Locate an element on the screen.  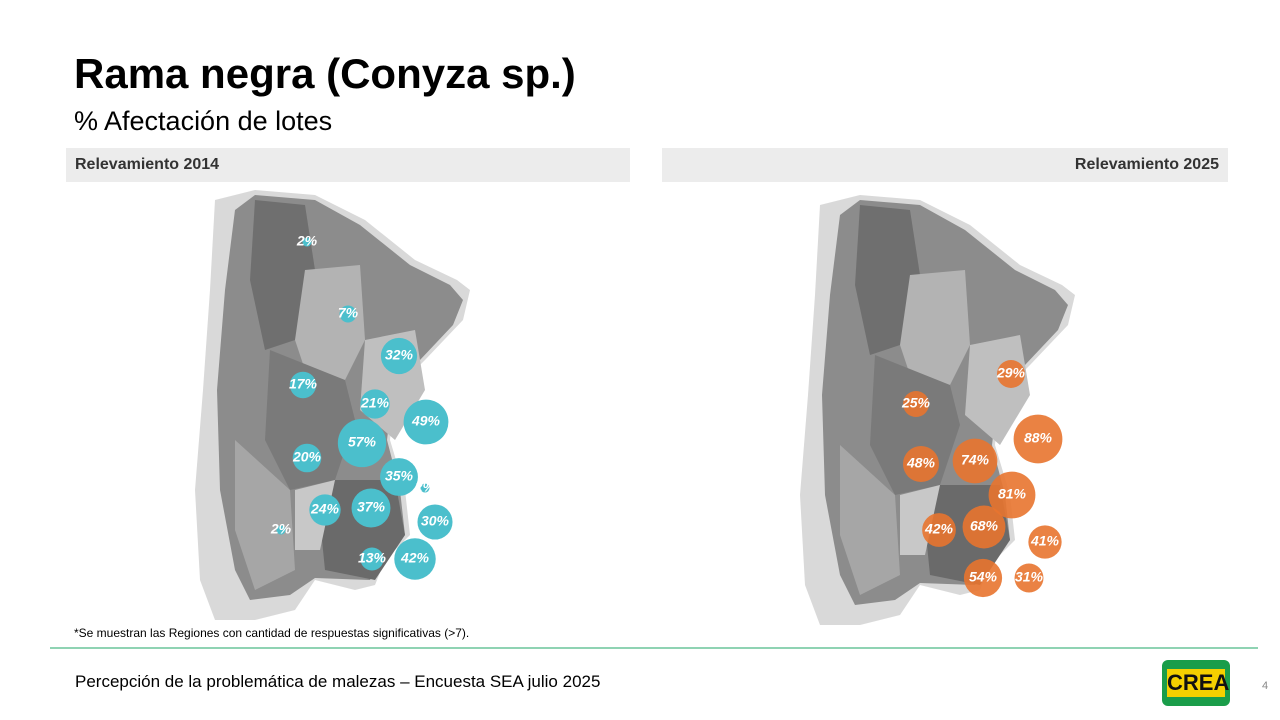
bubble-label: 74% is located at coordinates (975, 460).